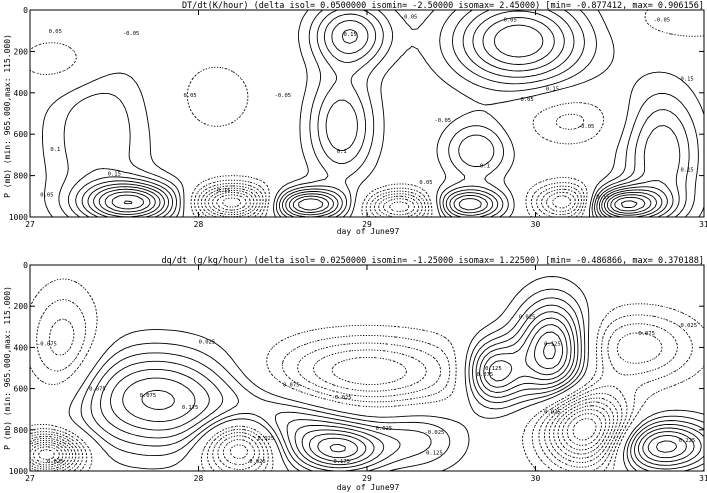 This screenshot has width=707, height=493. What do you see at coordinates (367, 224) in the screenshot?
I see `x-tick-label: 29` at bounding box center [367, 224].